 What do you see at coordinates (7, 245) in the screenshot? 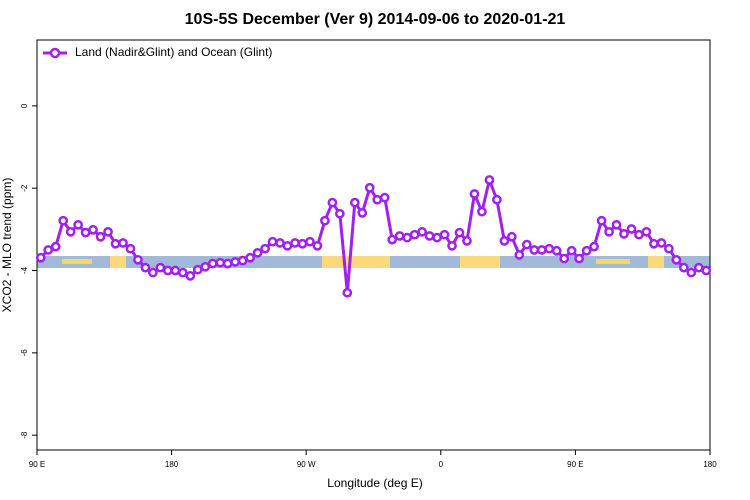
I see `y-axis-label: XCO2 - MLO trend (ppm)` at bounding box center [7, 245].